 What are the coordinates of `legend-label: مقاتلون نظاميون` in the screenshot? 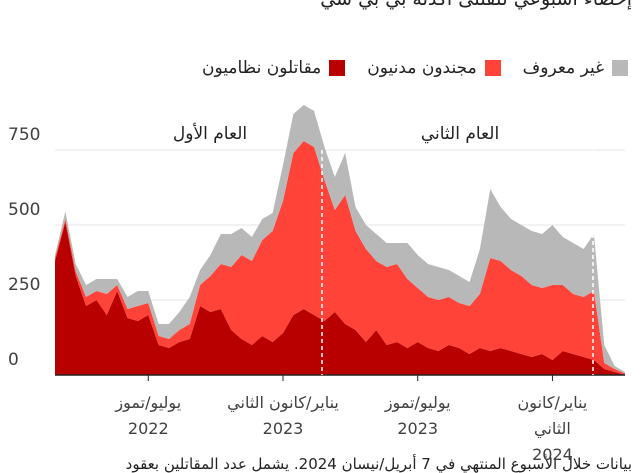 It's located at (262, 68).